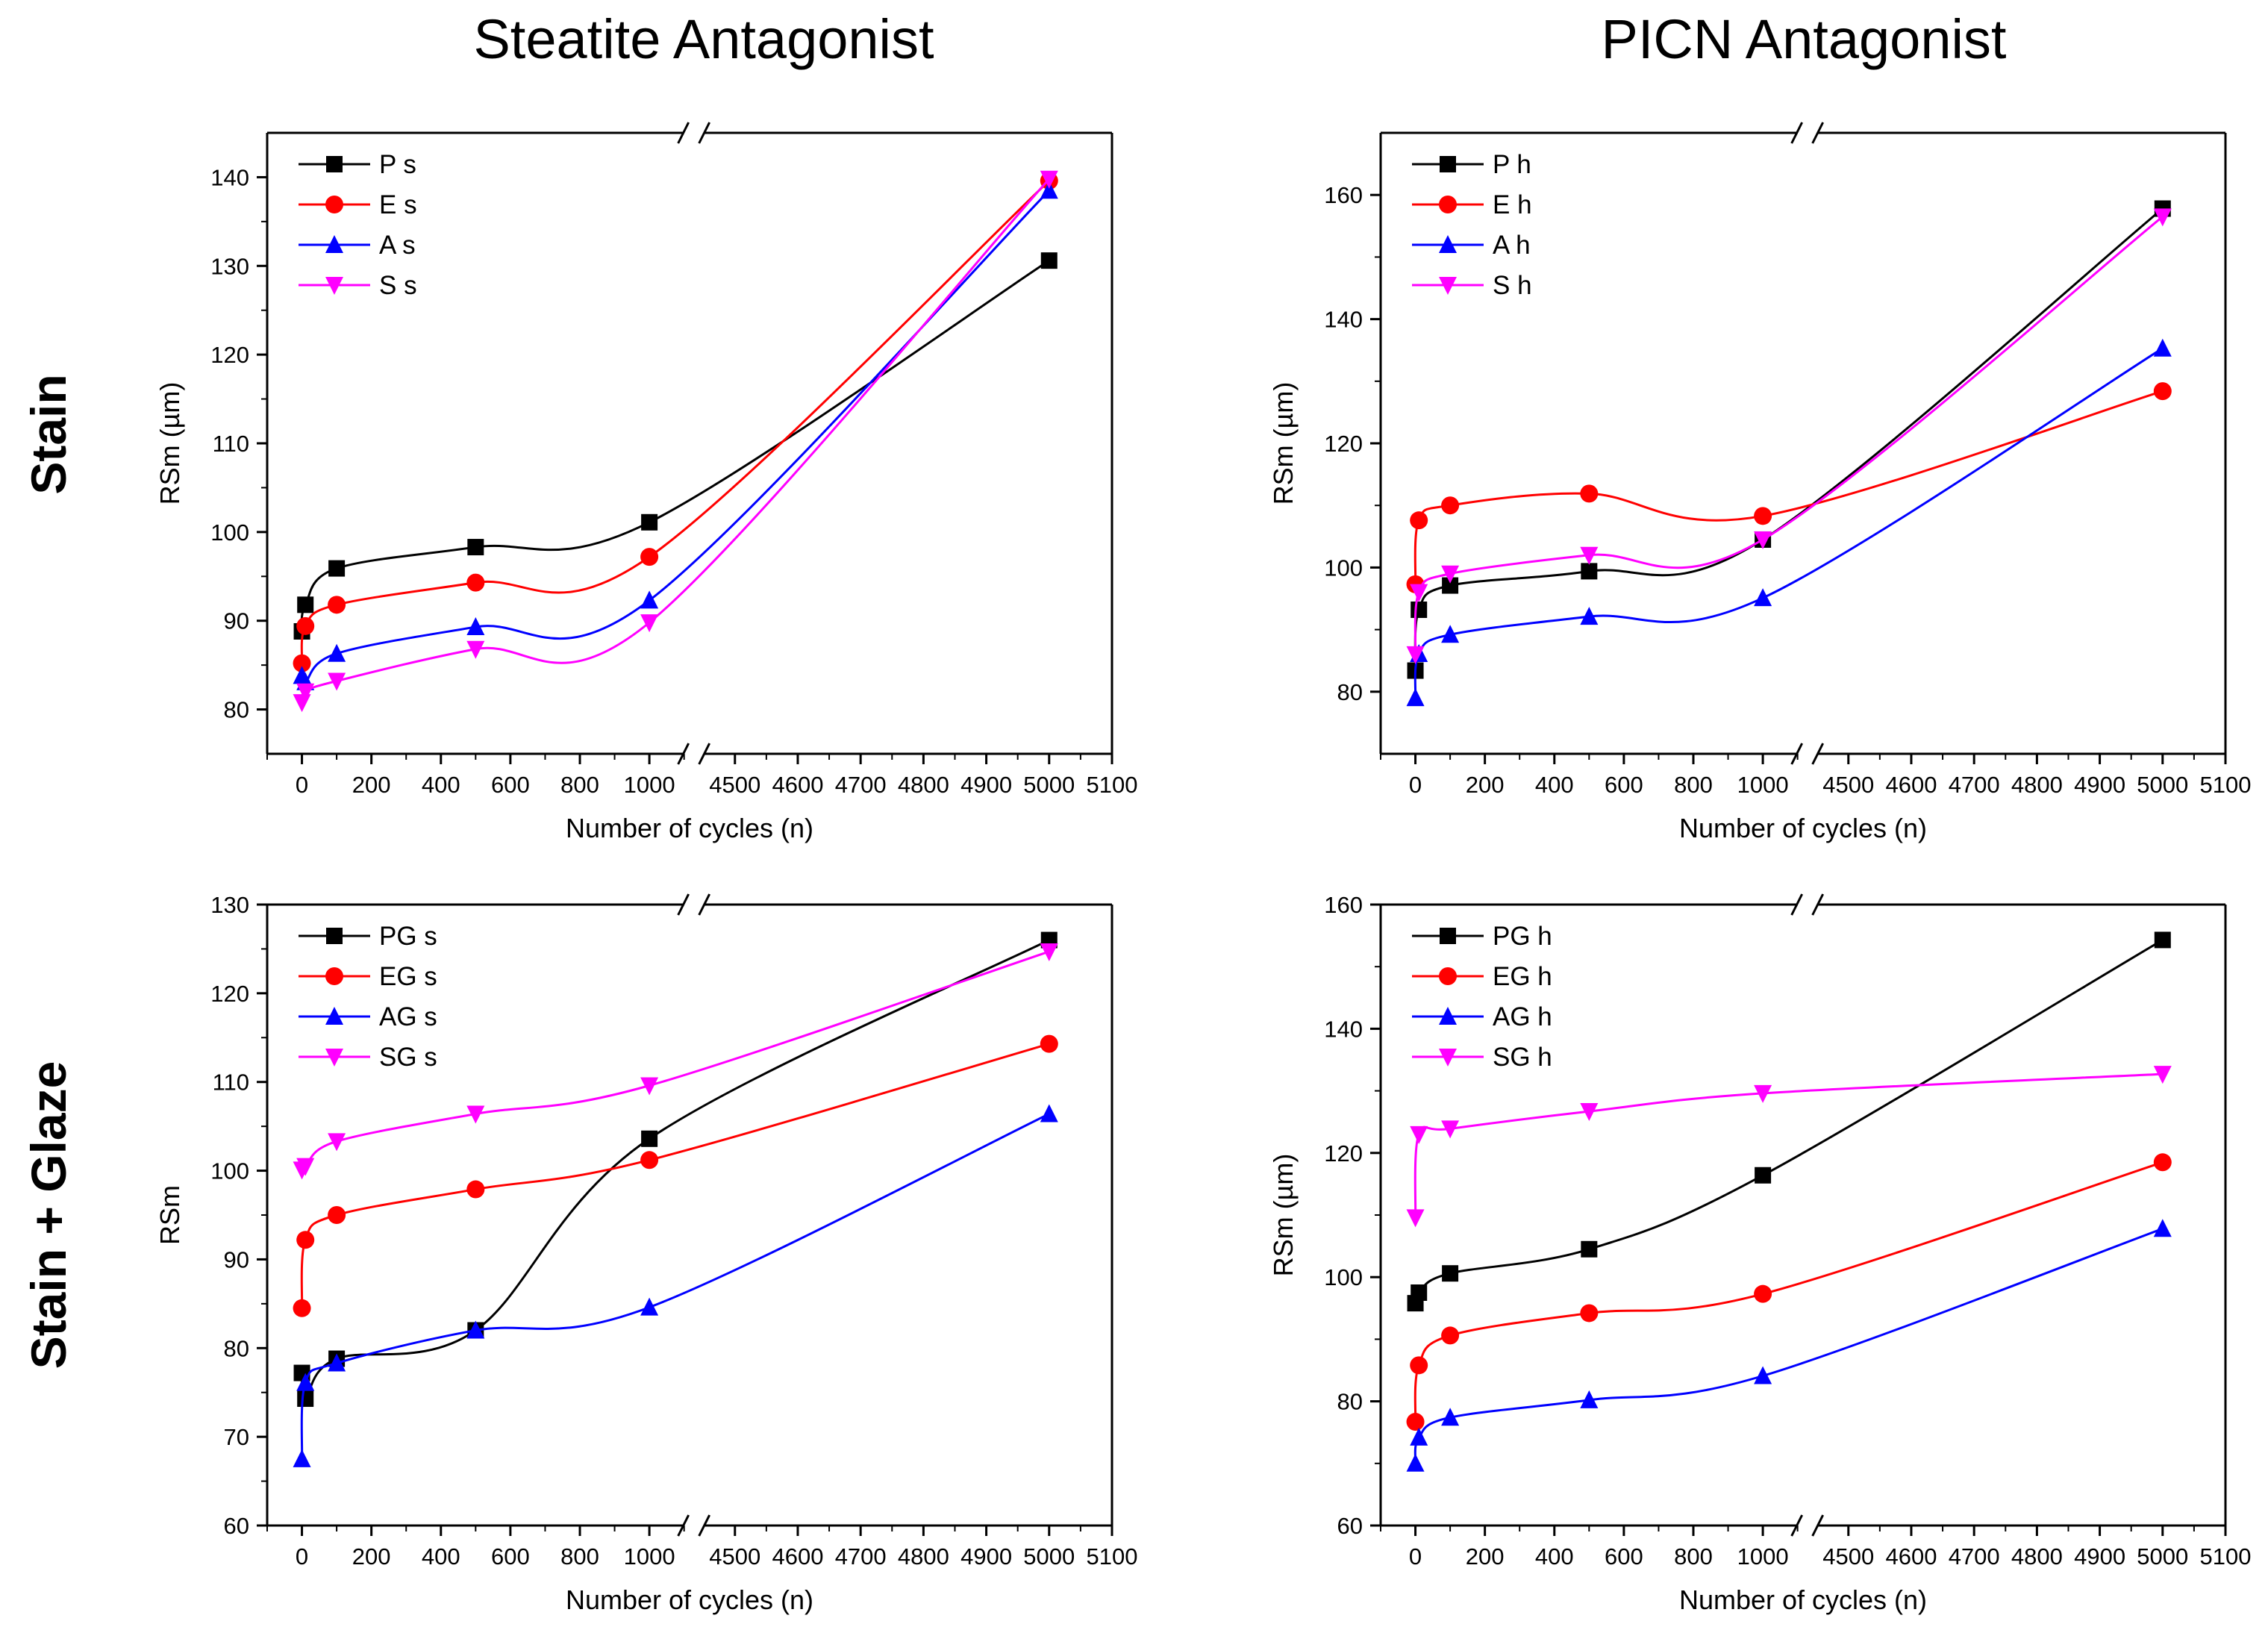 The height and width of the screenshot is (1630, 2268). Describe the element at coordinates (398, 285) in the screenshot. I see `legend-label: S s` at that location.